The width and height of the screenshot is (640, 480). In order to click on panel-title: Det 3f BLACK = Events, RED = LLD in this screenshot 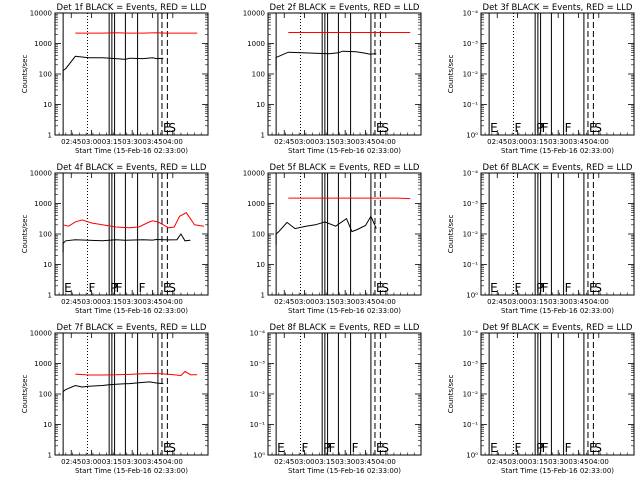, I will do `click(558, 8)`.